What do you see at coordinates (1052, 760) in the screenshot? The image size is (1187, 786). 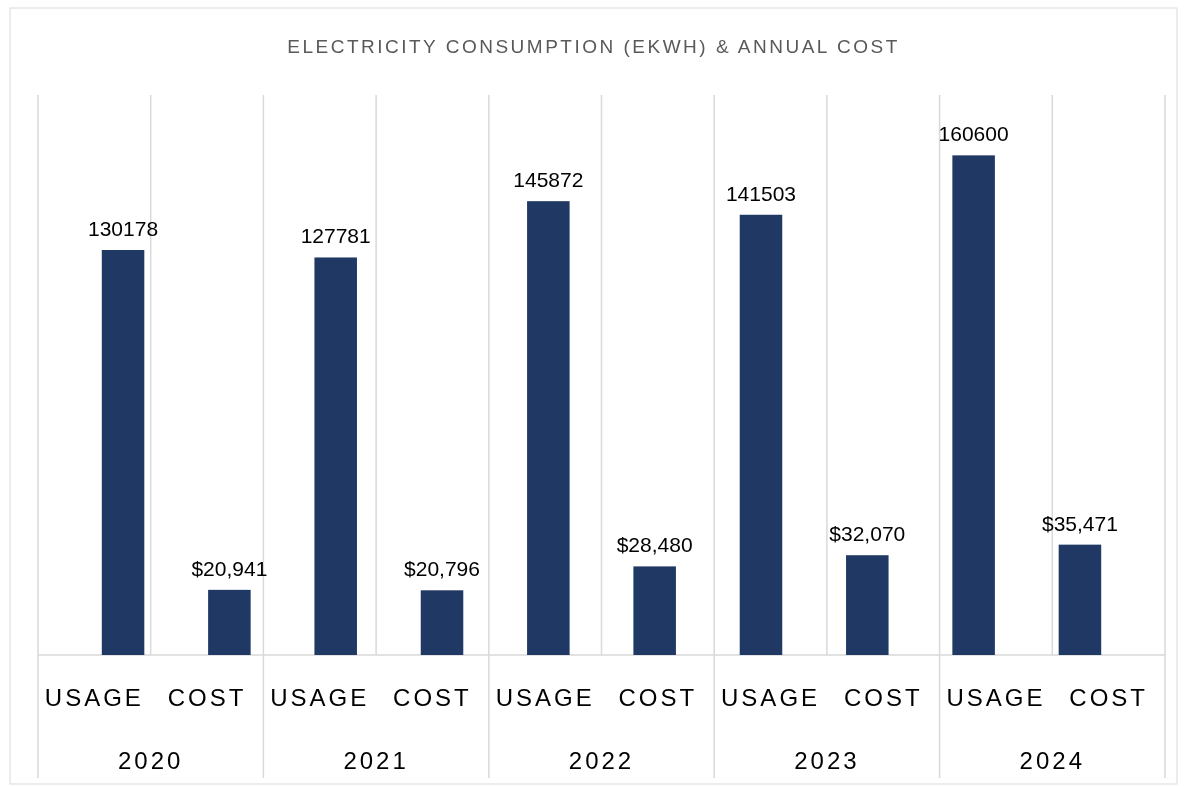 I see `text: 2024` at bounding box center [1052, 760].